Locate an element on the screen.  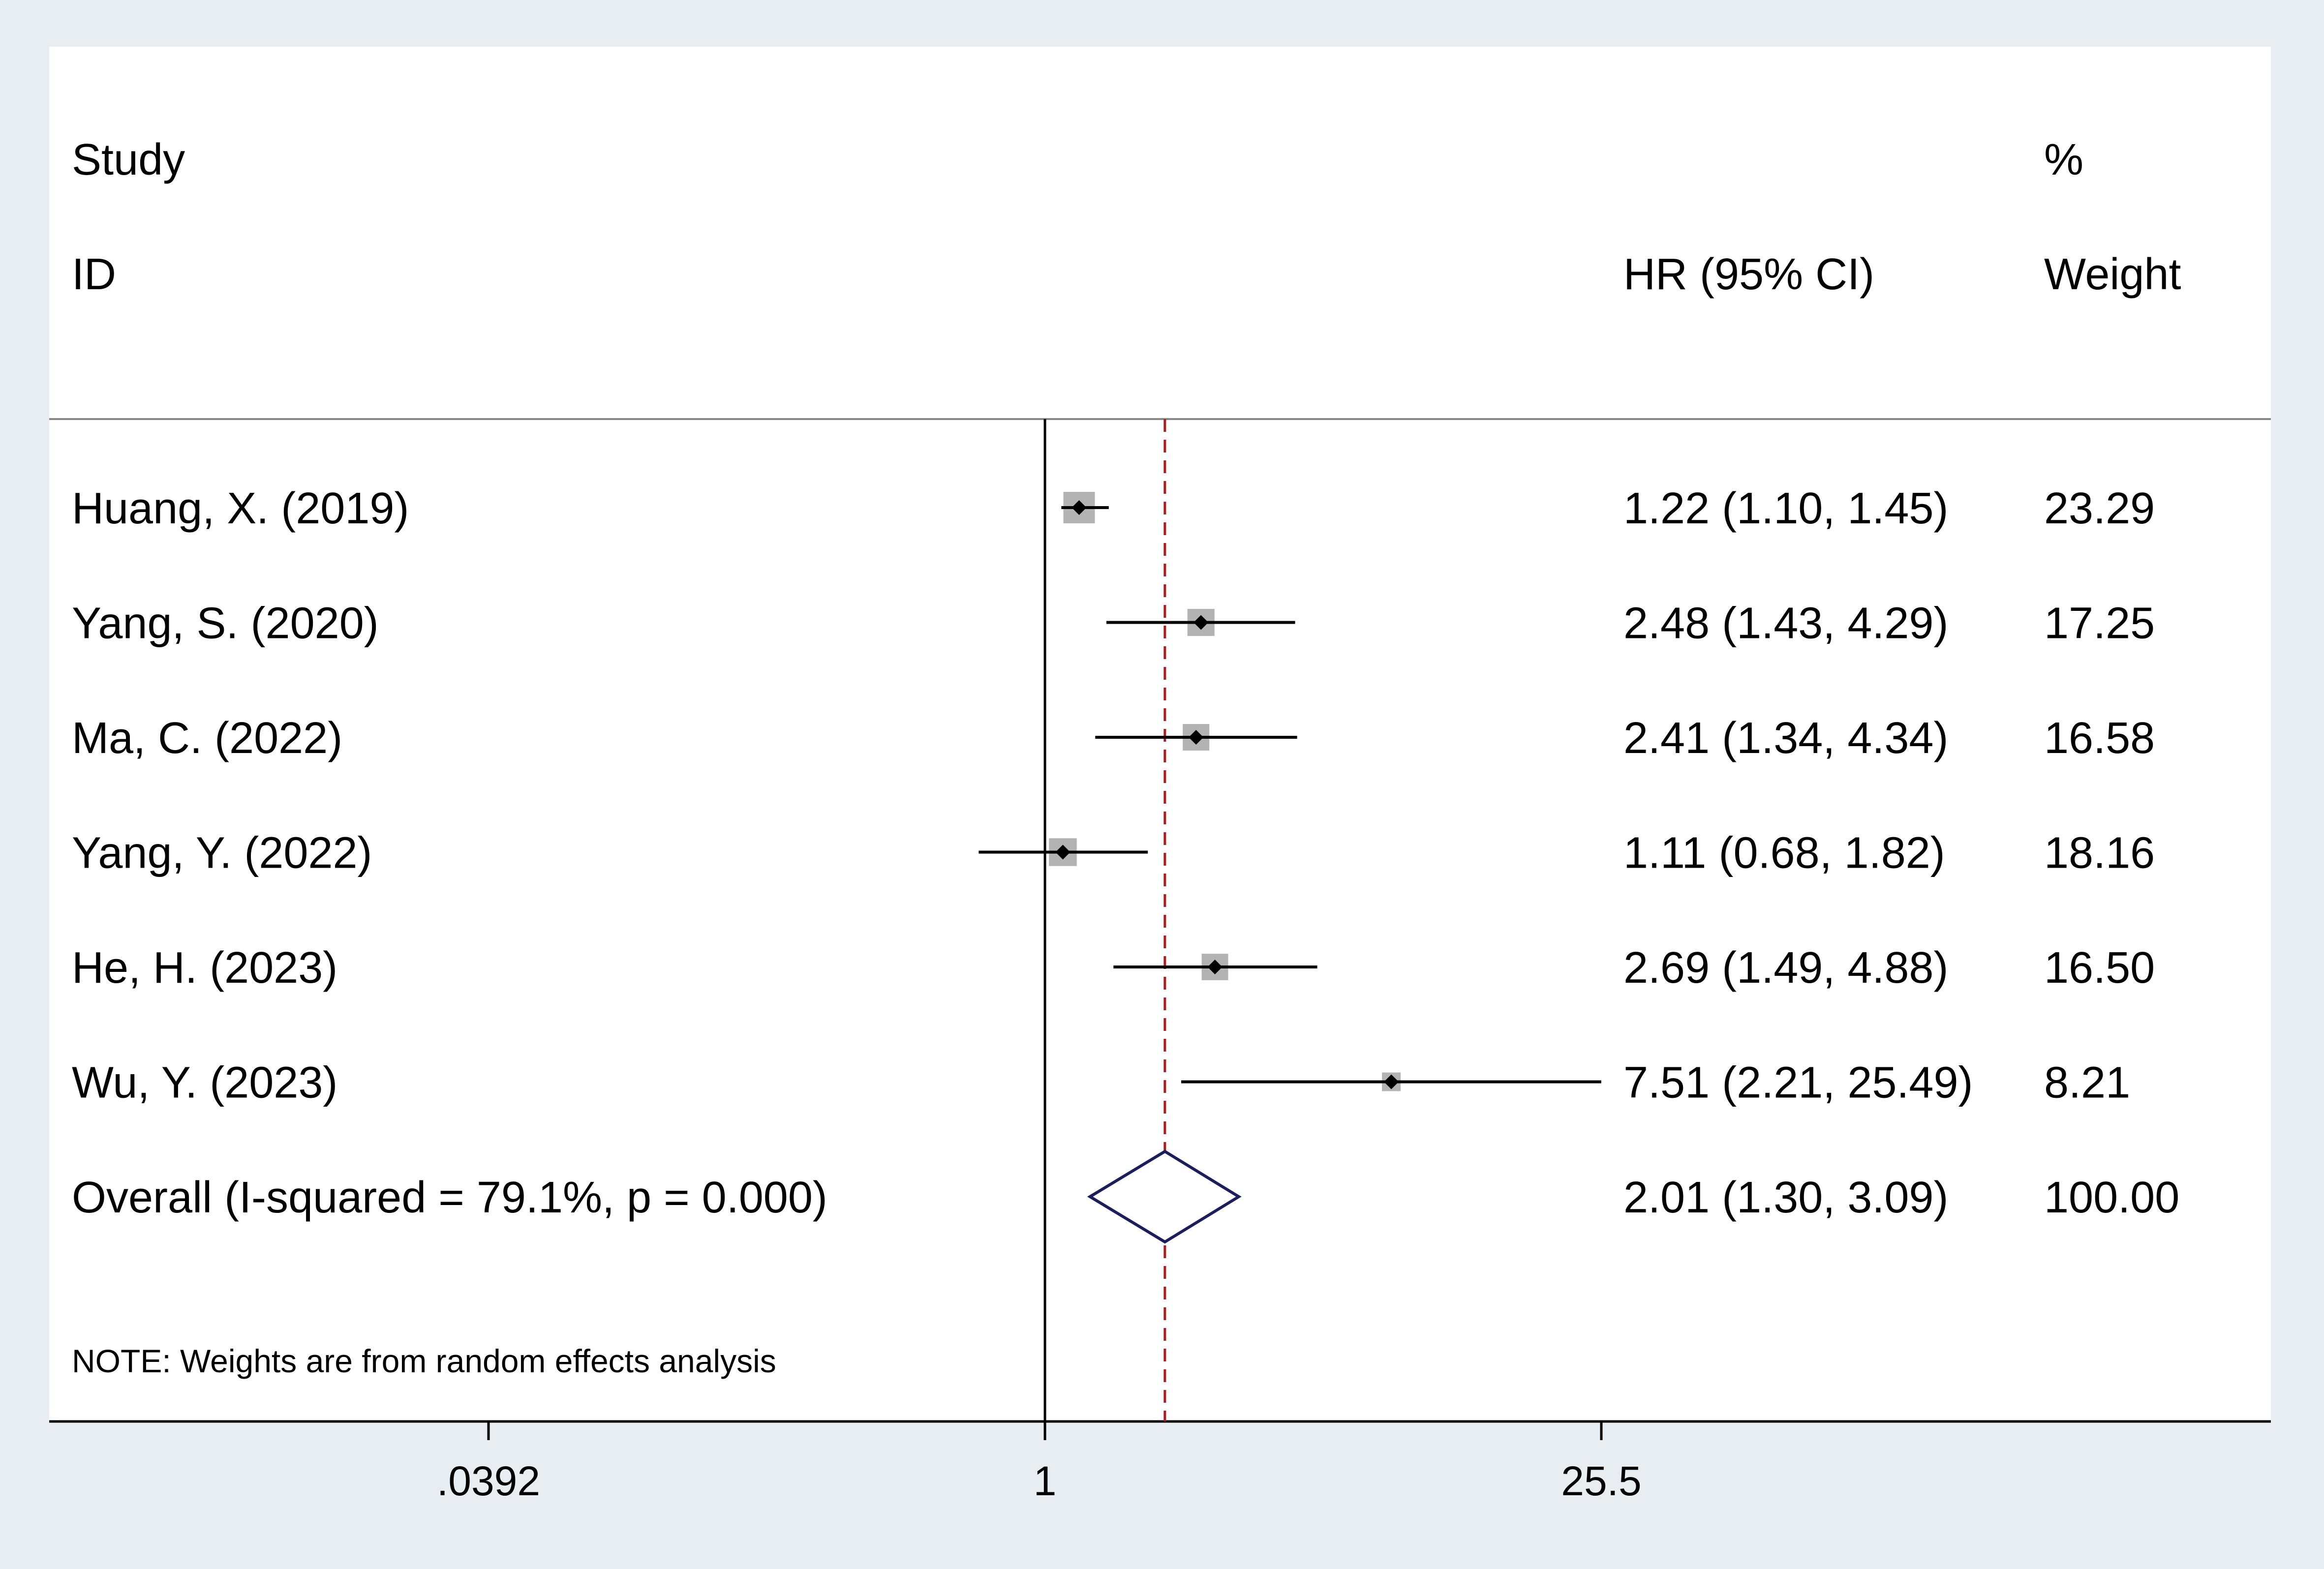
x-tick-label: 25.5 is located at coordinates (1601, 1481).